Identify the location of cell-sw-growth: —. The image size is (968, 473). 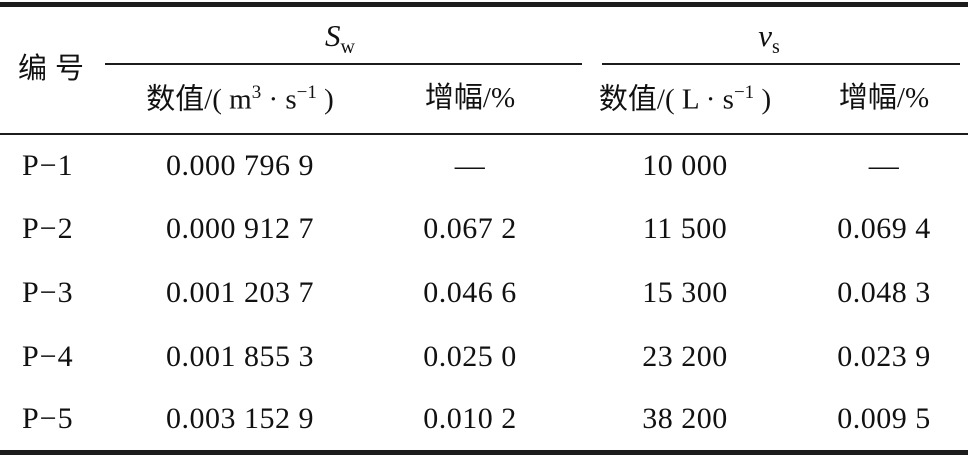
(470, 165).